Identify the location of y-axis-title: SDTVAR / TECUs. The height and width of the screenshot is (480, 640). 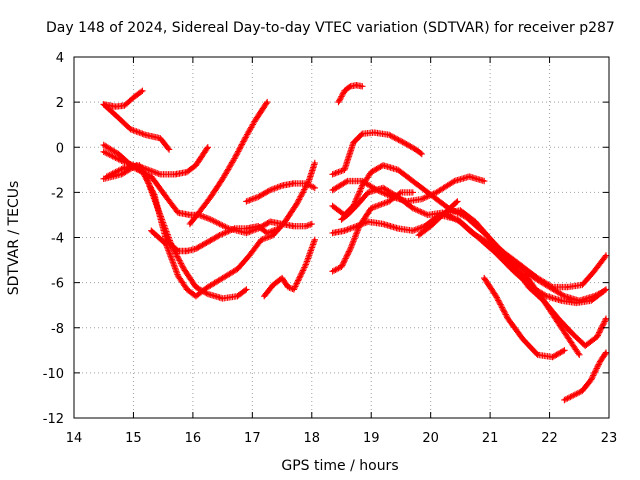
(14, 238).